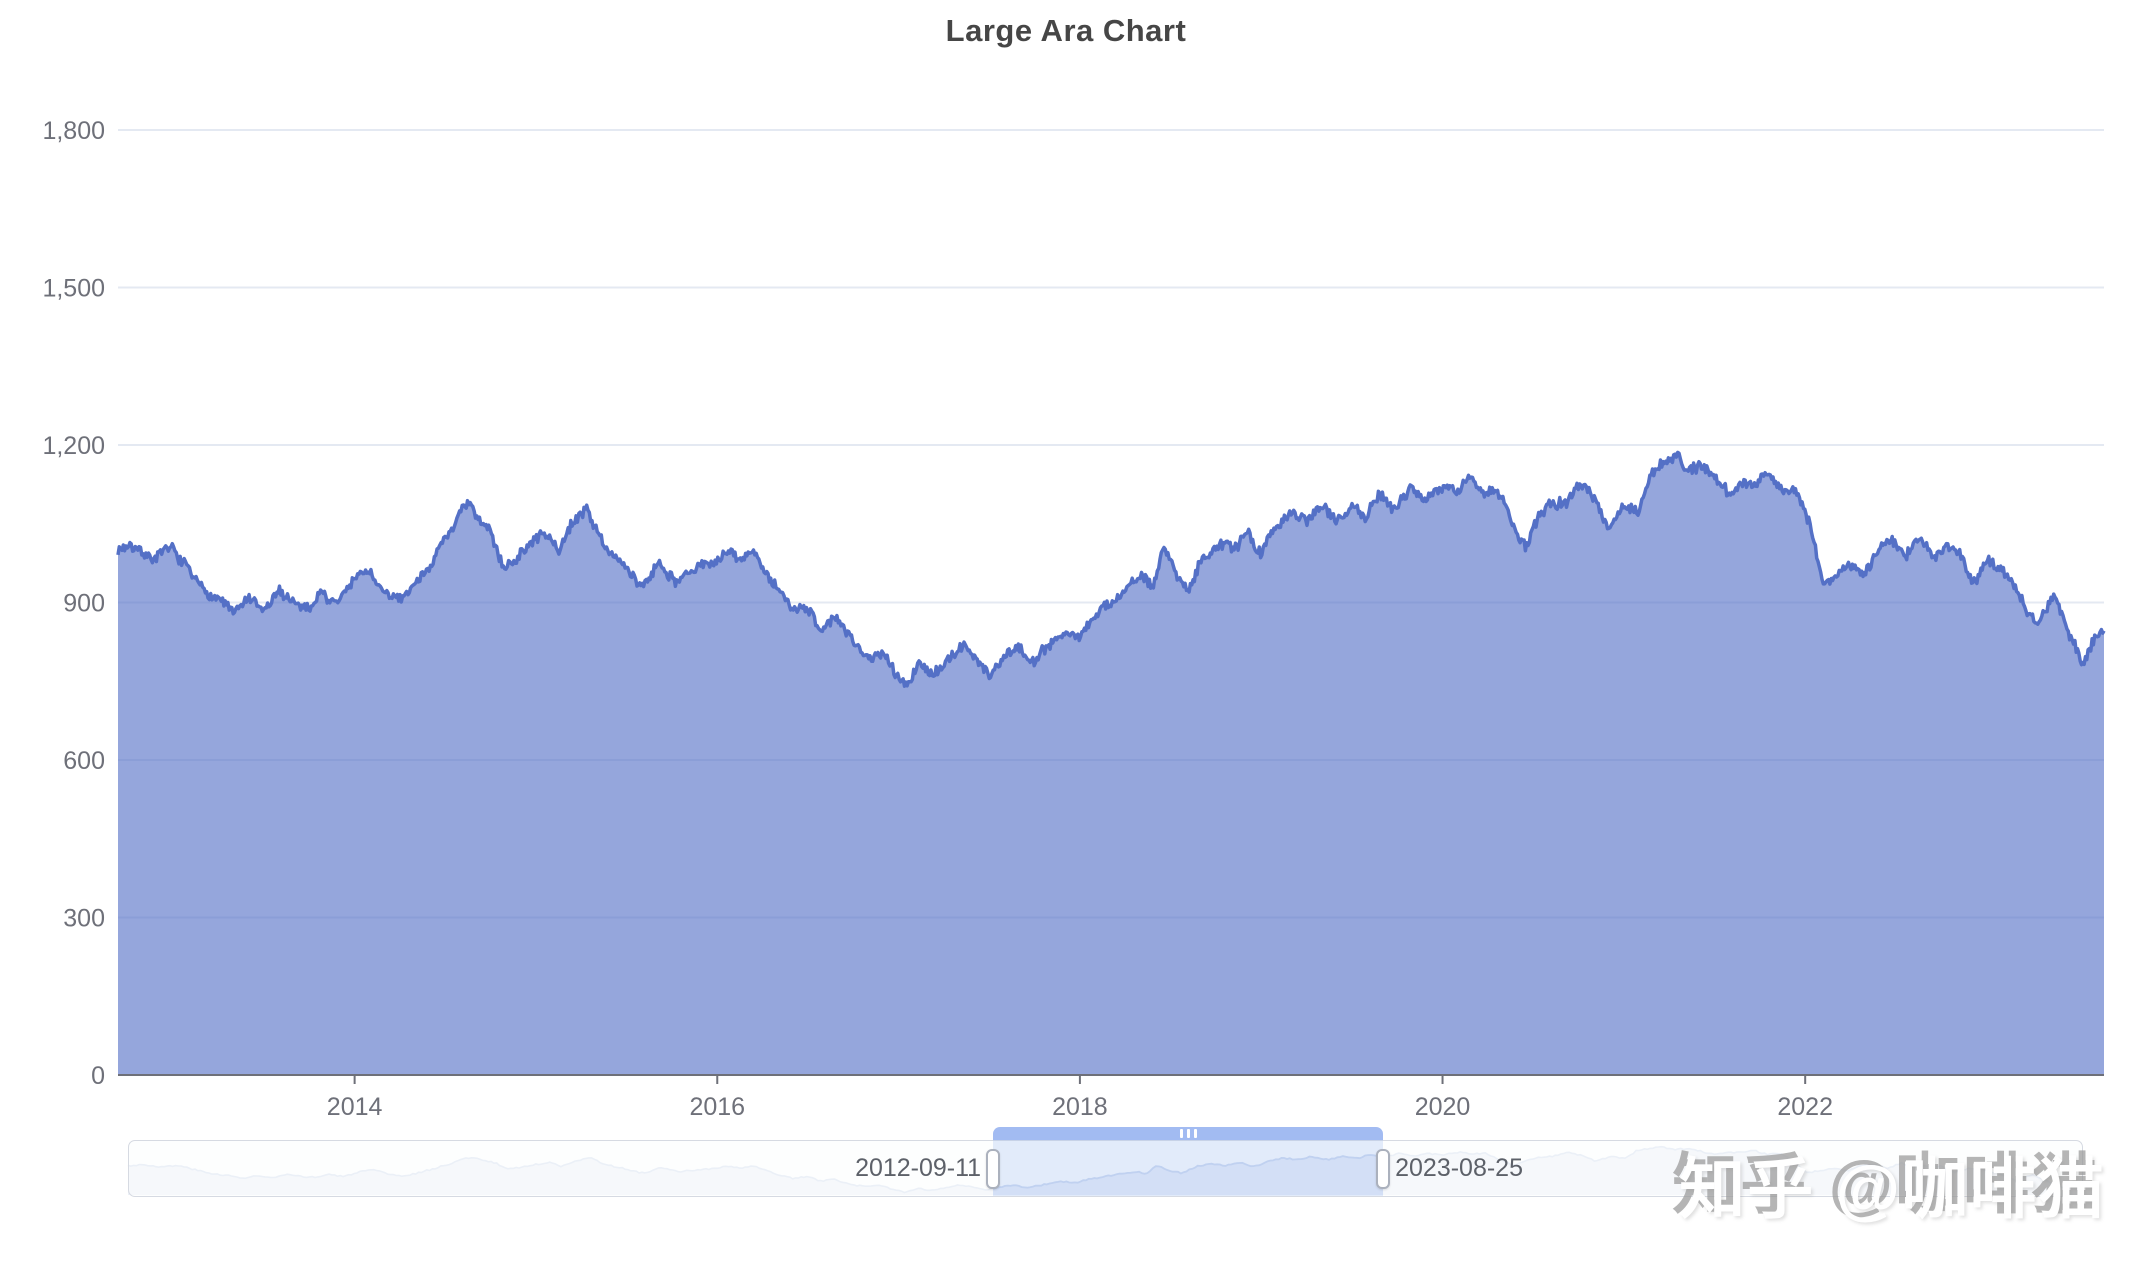  I want to click on datazoom-track, so click(1105, 1168).